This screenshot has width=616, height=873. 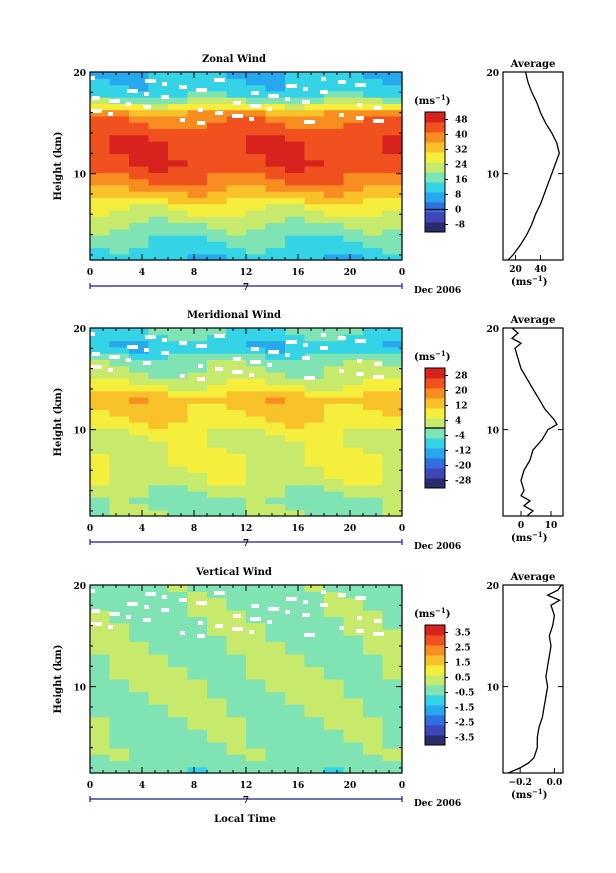 I want to click on profile-x-tick-label: 0, so click(x=521, y=526).